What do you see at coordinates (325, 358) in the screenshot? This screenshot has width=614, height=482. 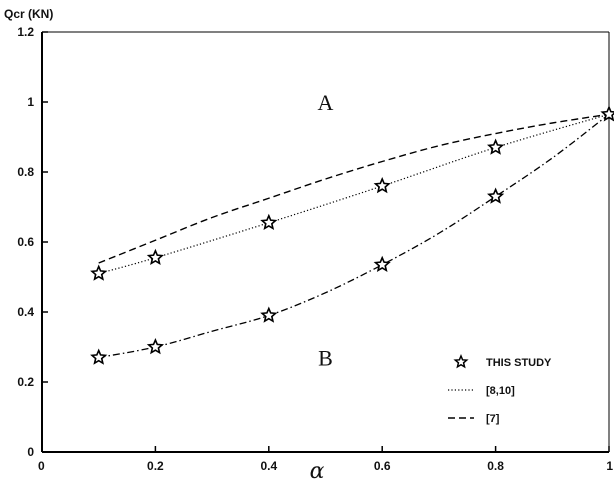 I see `region-label: B` at bounding box center [325, 358].